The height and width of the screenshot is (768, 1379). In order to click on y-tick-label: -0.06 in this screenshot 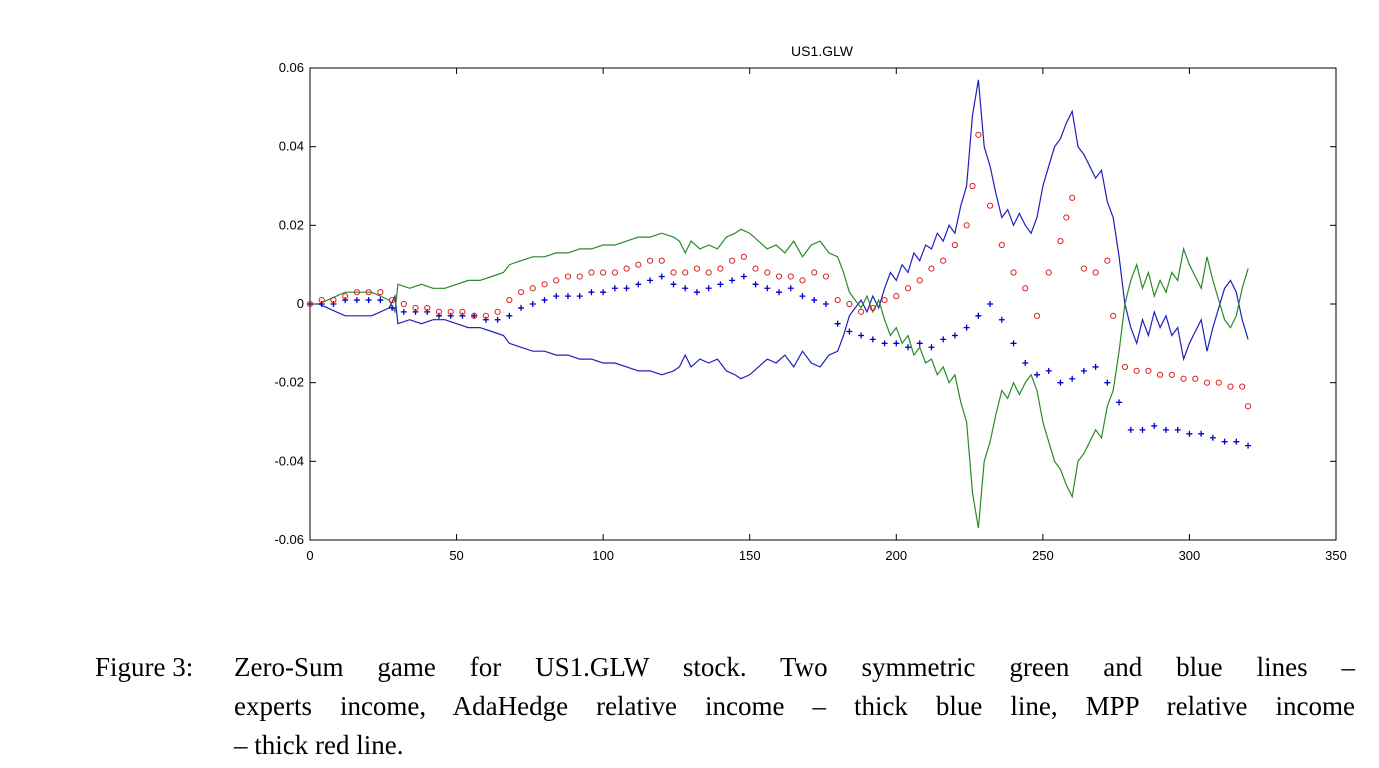, I will do `click(289, 539)`.